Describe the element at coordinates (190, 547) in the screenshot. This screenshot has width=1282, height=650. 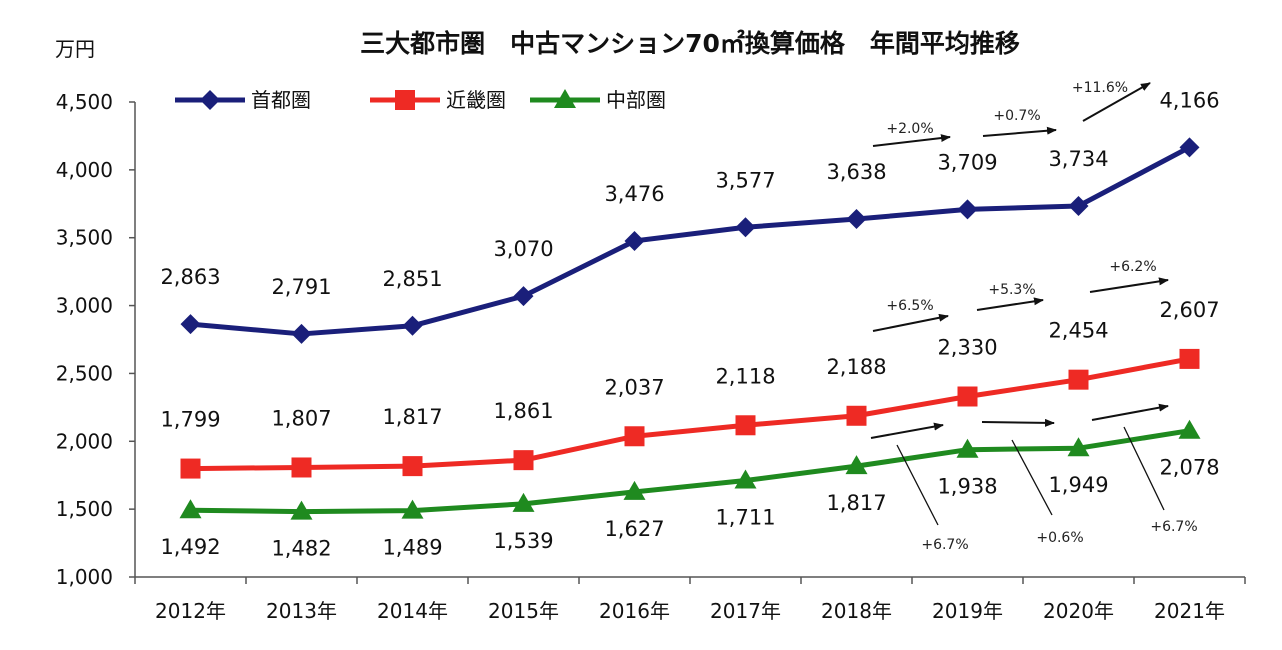
I see `data-label: 1,492` at that location.